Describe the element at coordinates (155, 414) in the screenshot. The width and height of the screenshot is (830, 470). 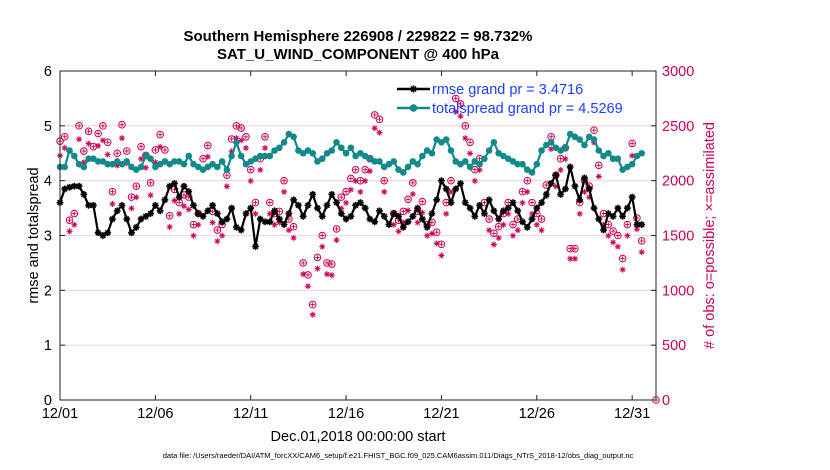
I see `x-tick-label: 12/06` at that location.